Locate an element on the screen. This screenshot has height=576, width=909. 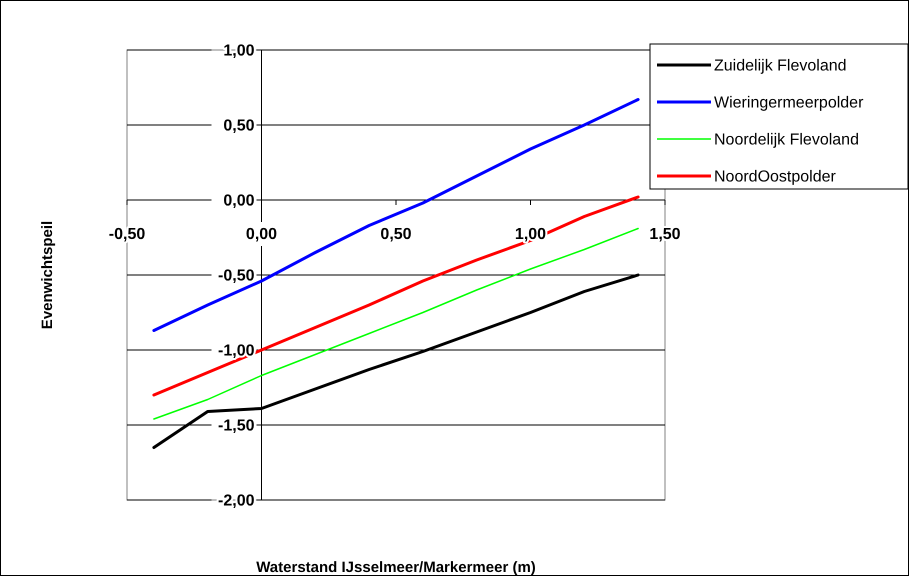
x-tick-label: 1,50 is located at coordinates (665, 234).